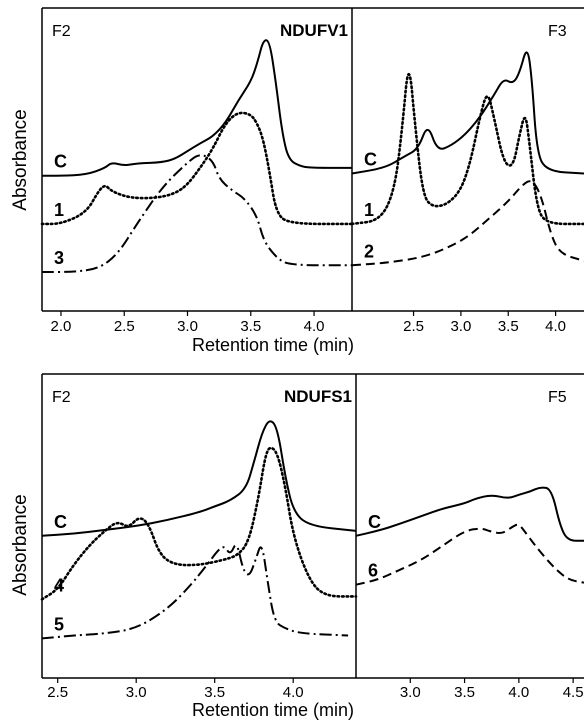  I want to click on chart-title: NDUFS1, so click(318, 396).